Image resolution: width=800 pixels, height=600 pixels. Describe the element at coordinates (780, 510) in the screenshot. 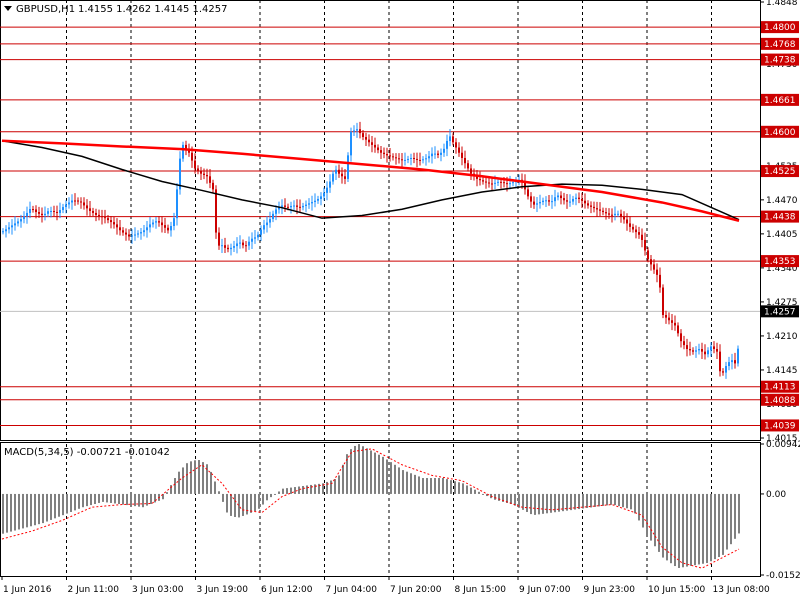

I see `macd-axis: 0.00942 0.00 -0.01529` at that location.